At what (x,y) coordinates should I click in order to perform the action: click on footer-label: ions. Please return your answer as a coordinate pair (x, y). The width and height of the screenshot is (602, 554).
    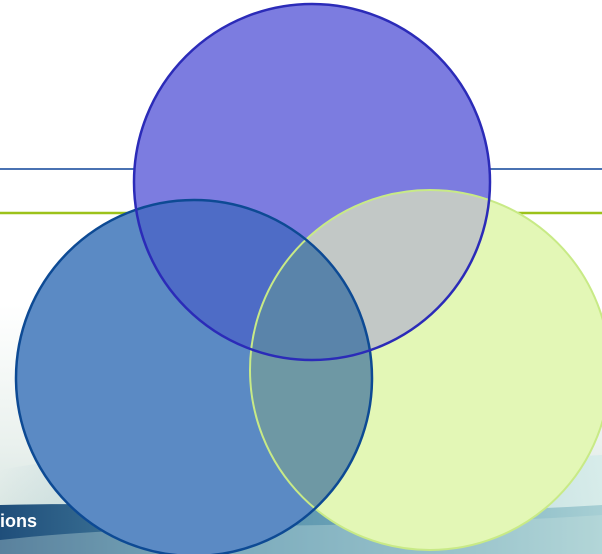
    Looking at the image, I should click on (19, 521).